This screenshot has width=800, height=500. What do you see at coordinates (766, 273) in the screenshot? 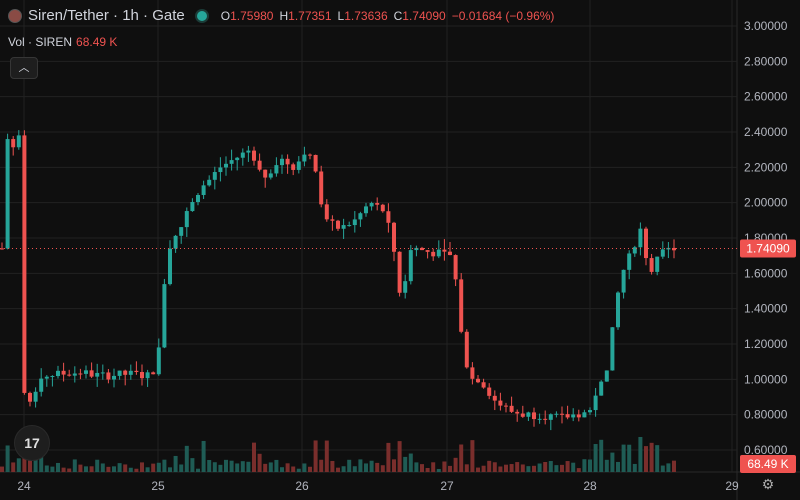
I see `y-tick-label: 1.60000` at bounding box center [766, 273].